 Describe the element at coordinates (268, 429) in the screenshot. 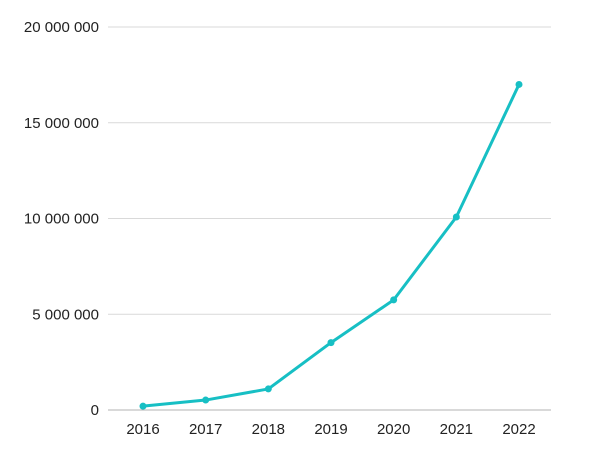

I see `x-tick-label: 2018` at that location.